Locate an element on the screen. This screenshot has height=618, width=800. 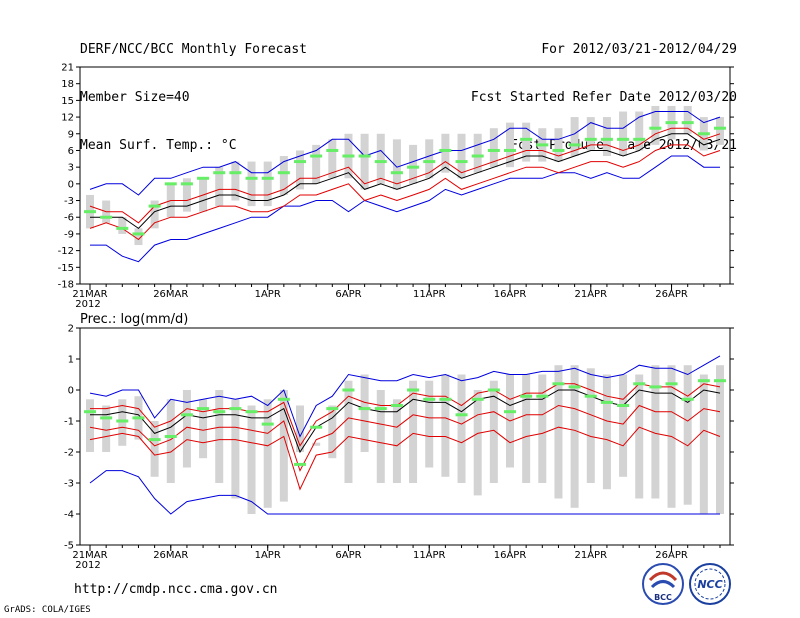
y-tick-label: -12 is located at coordinates (66, 251).